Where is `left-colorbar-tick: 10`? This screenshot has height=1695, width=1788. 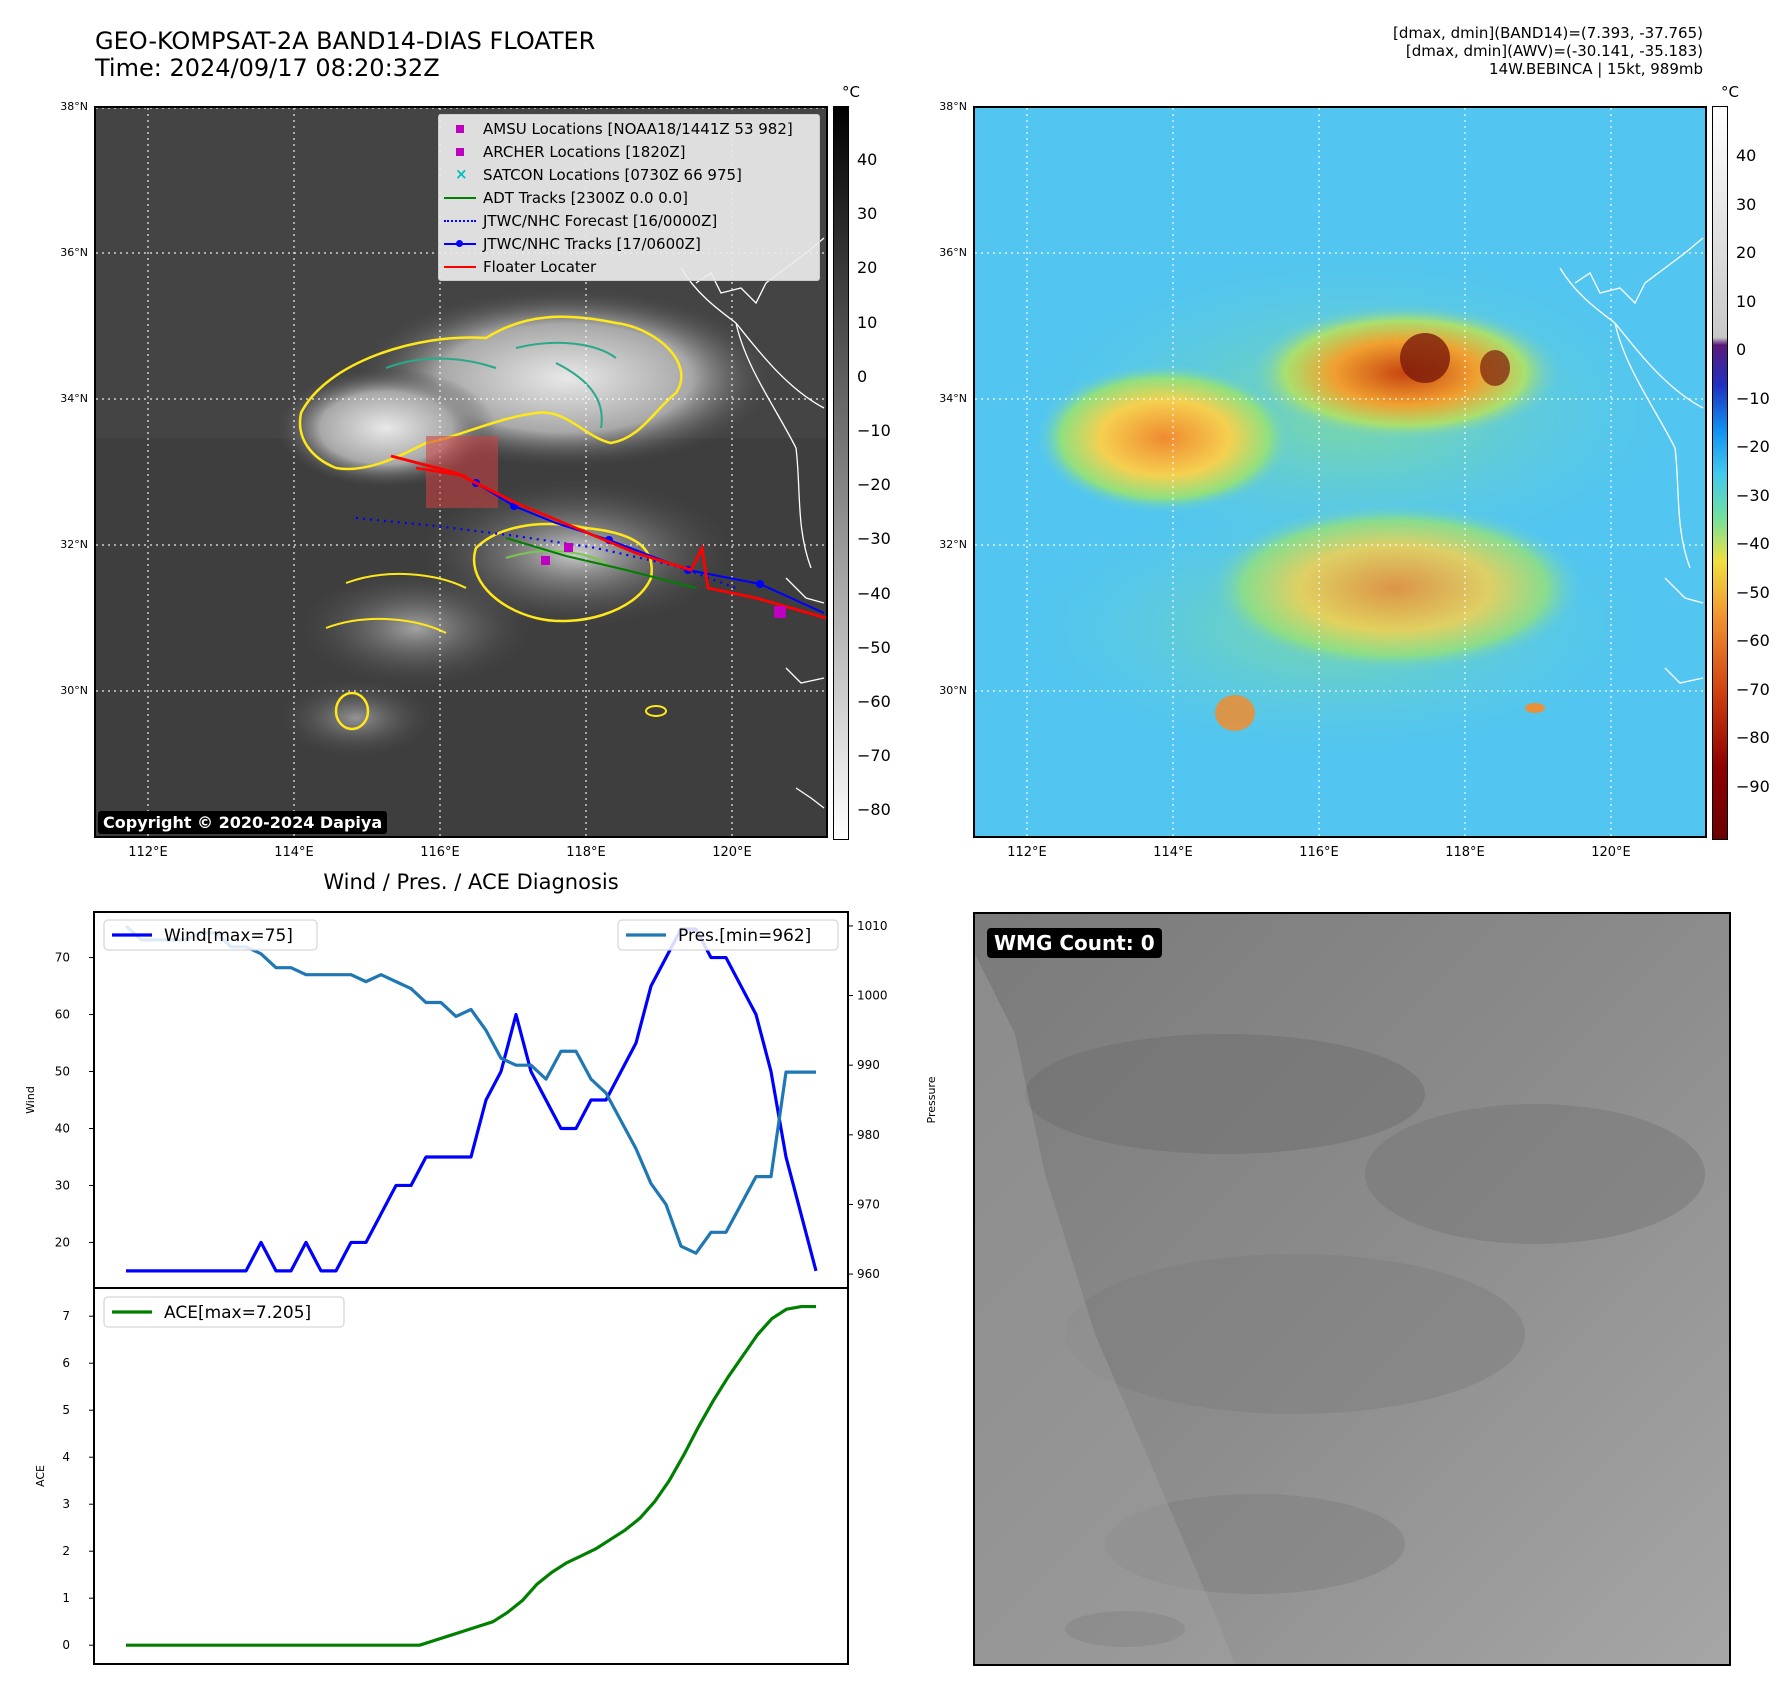 left-colorbar-tick: 10 is located at coordinates (867, 322).